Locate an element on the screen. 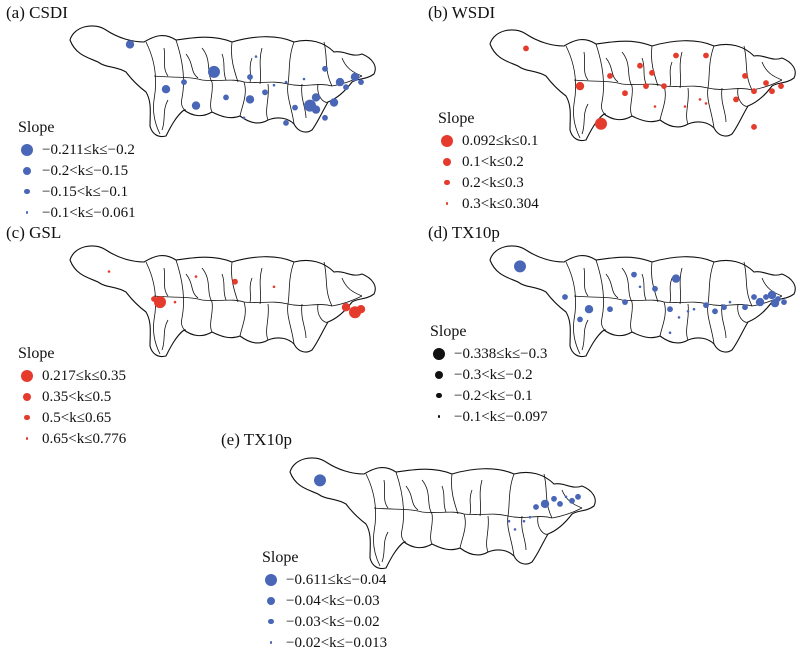 This screenshot has width=800, height=653. legend-label: 0.217≤k≤0.35 is located at coordinates (84, 375).